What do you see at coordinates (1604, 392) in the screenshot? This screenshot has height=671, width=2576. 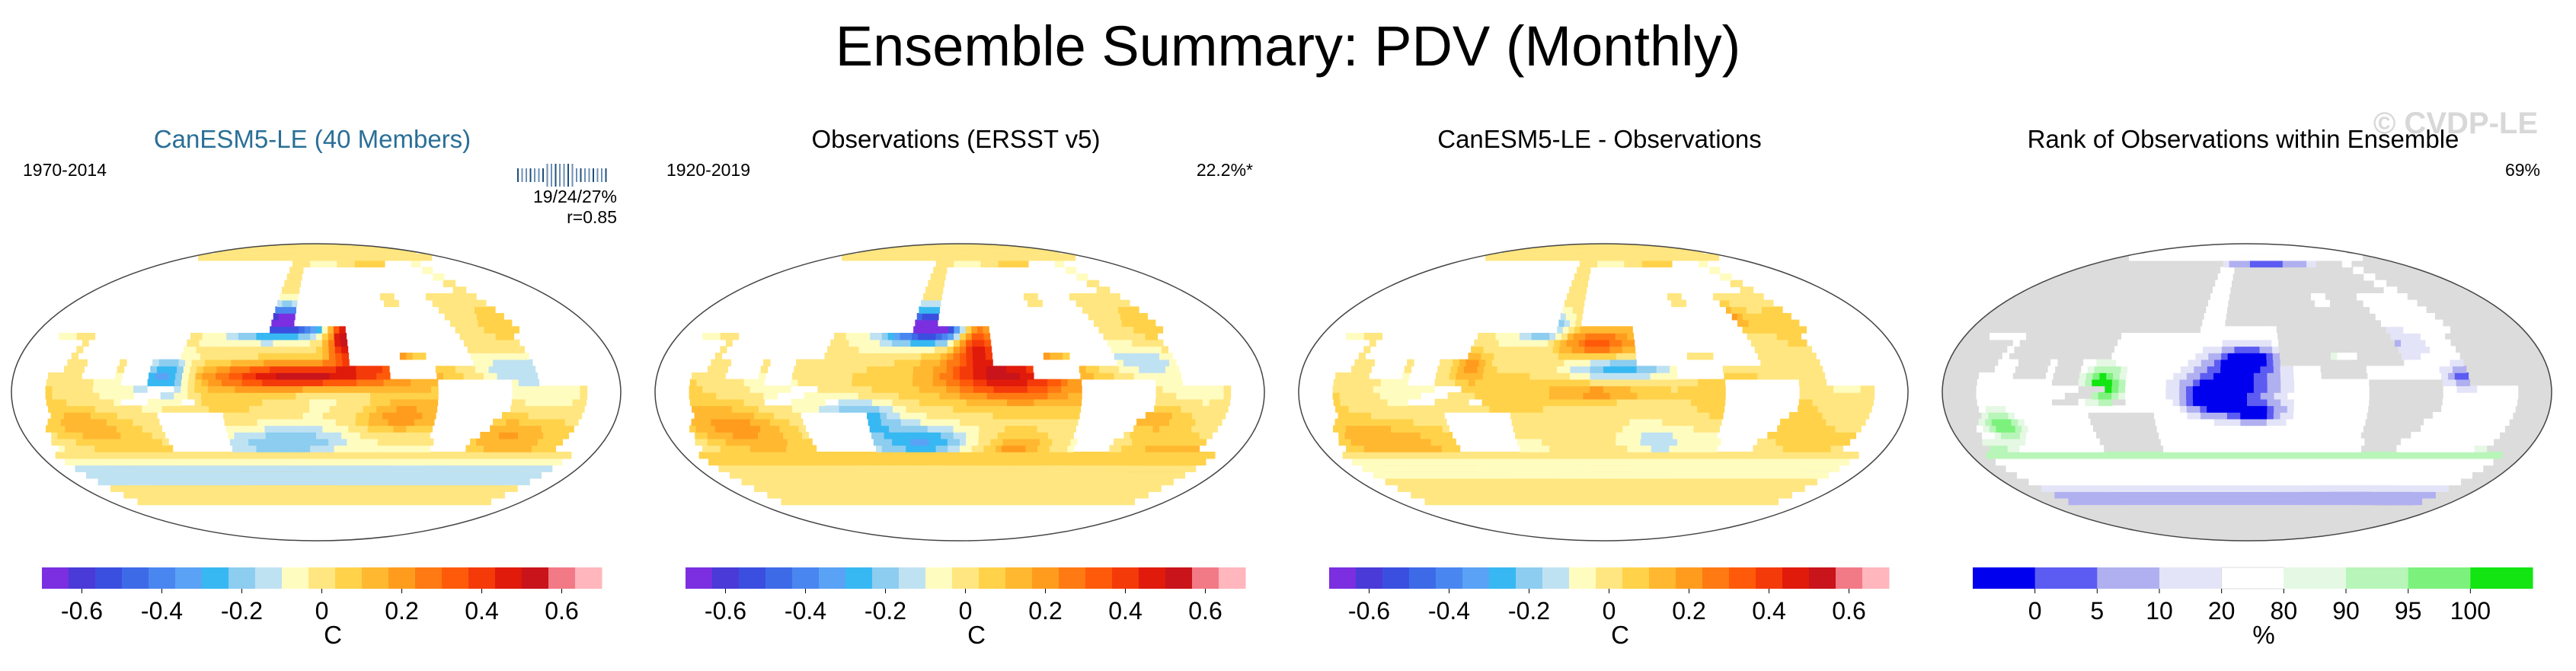 I see `field-cells` at bounding box center [1604, 392].